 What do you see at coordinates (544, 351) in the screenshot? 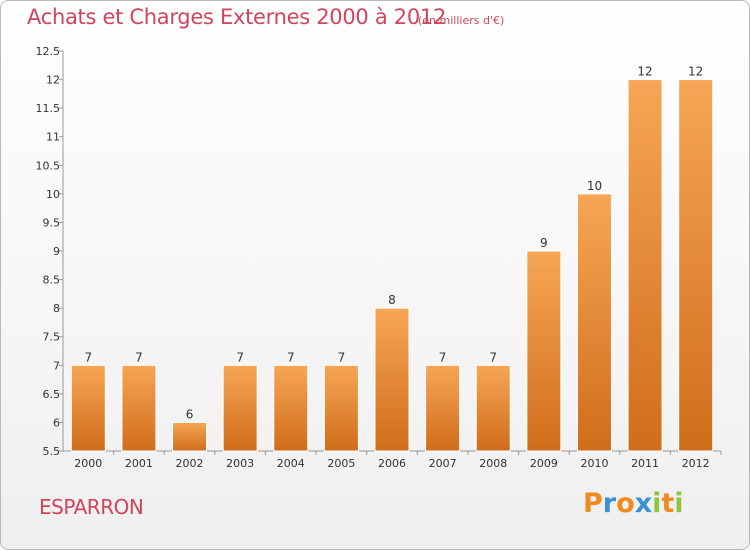
I see `bar-2009` at bounding box center [544, 351].